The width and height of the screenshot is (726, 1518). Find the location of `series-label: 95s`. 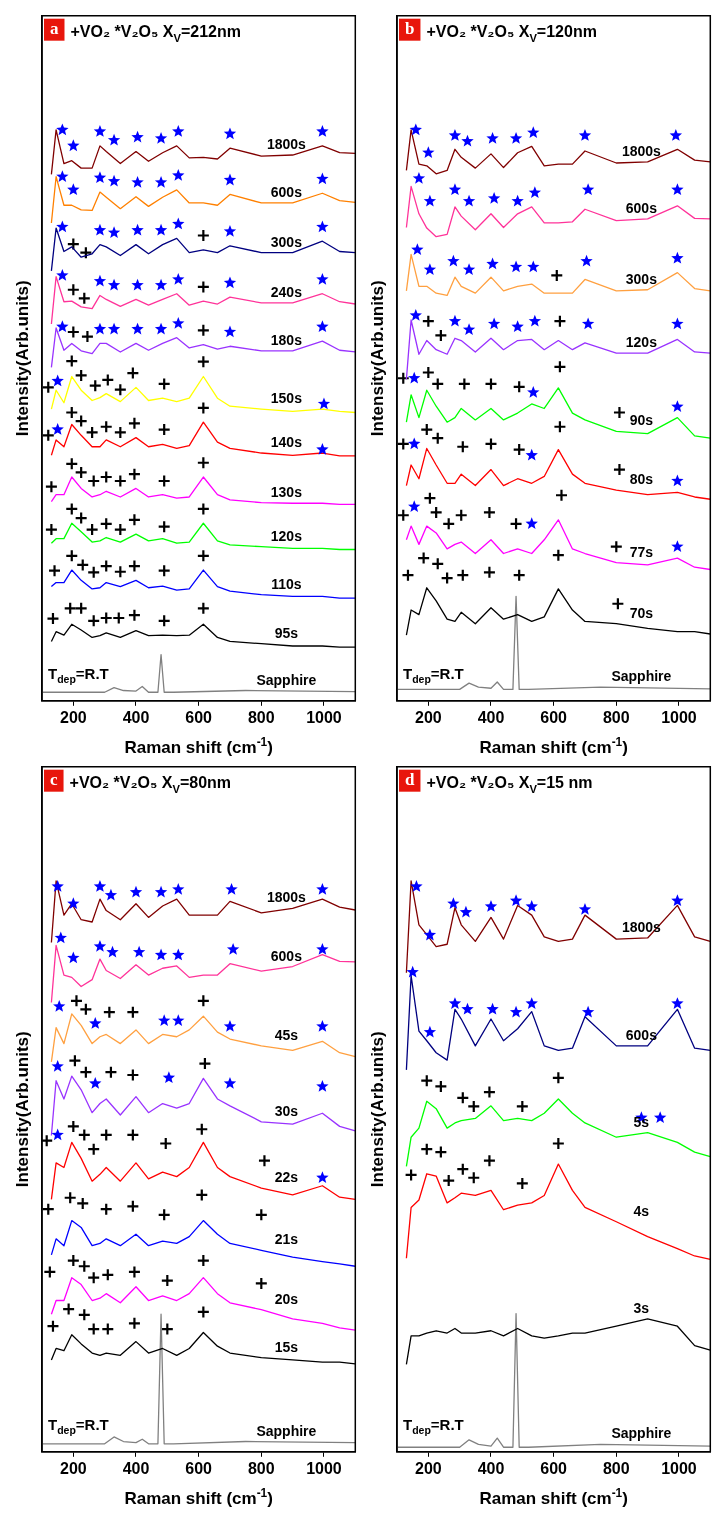

series-label: 95s is located at coordinates (286, 632).